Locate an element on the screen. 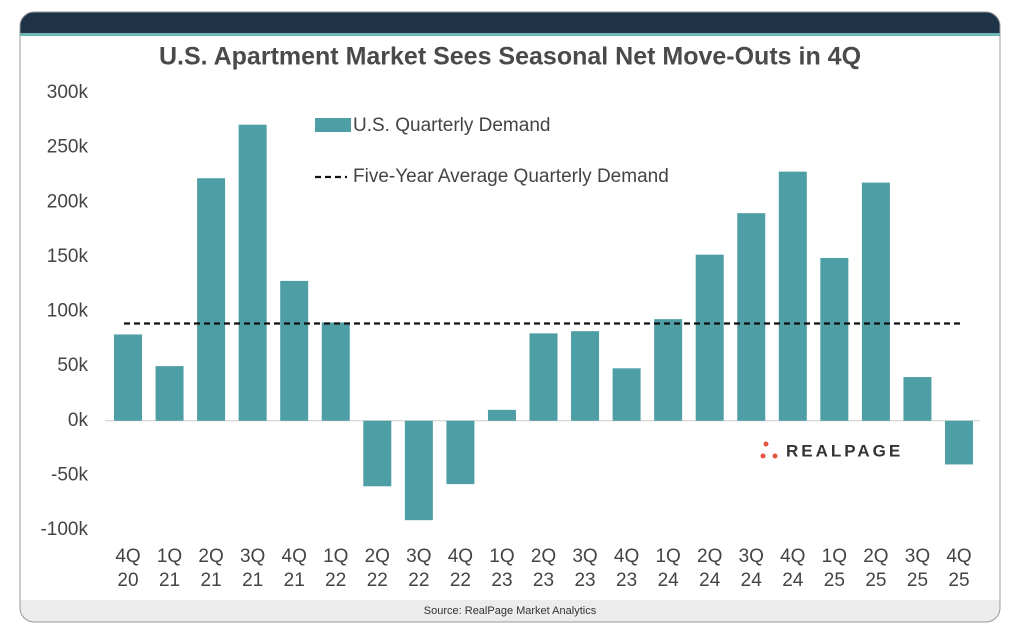 This screenshot has width=1020, height=633. x-tick-label: 2Q 22 is located at coordinates (377, 568).